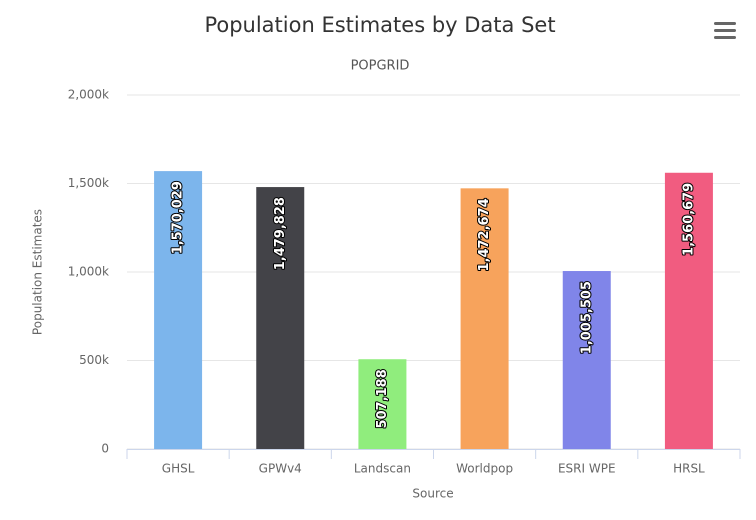 The width and height of the screenshot is (756, 520). I want to click on data-label: 1,472,674, so click(484, 234).